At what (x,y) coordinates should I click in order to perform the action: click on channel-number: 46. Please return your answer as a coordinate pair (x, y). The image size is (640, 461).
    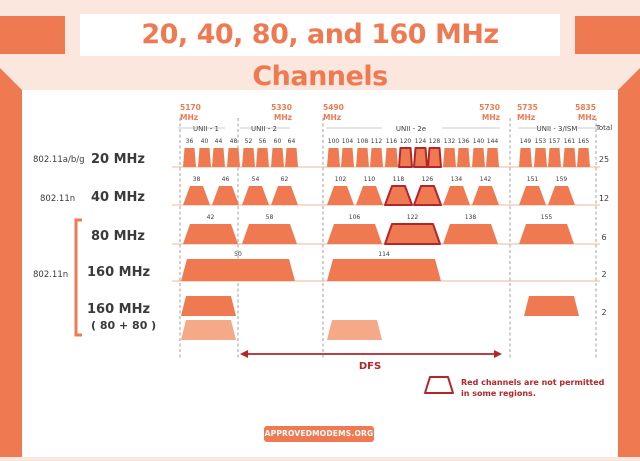
    Looking at the image, I should click on (226, 179).